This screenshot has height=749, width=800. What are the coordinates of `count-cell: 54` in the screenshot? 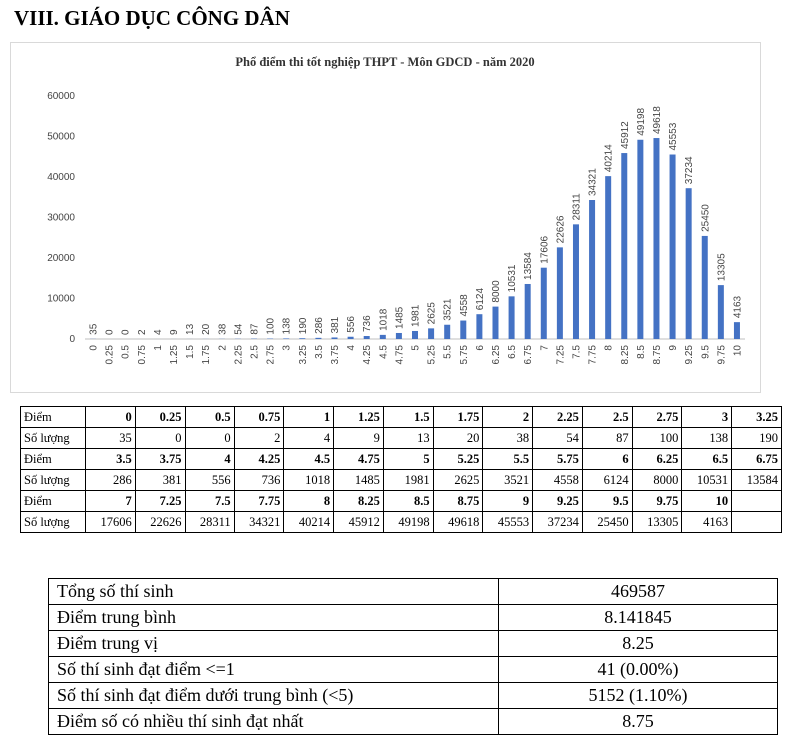 It's located at (557, 438).